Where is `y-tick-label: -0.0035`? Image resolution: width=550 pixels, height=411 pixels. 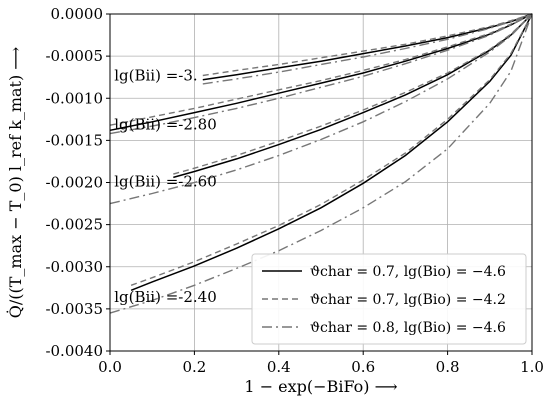
y-tick-label: -0.0035 is located at coordinates (74, 309).